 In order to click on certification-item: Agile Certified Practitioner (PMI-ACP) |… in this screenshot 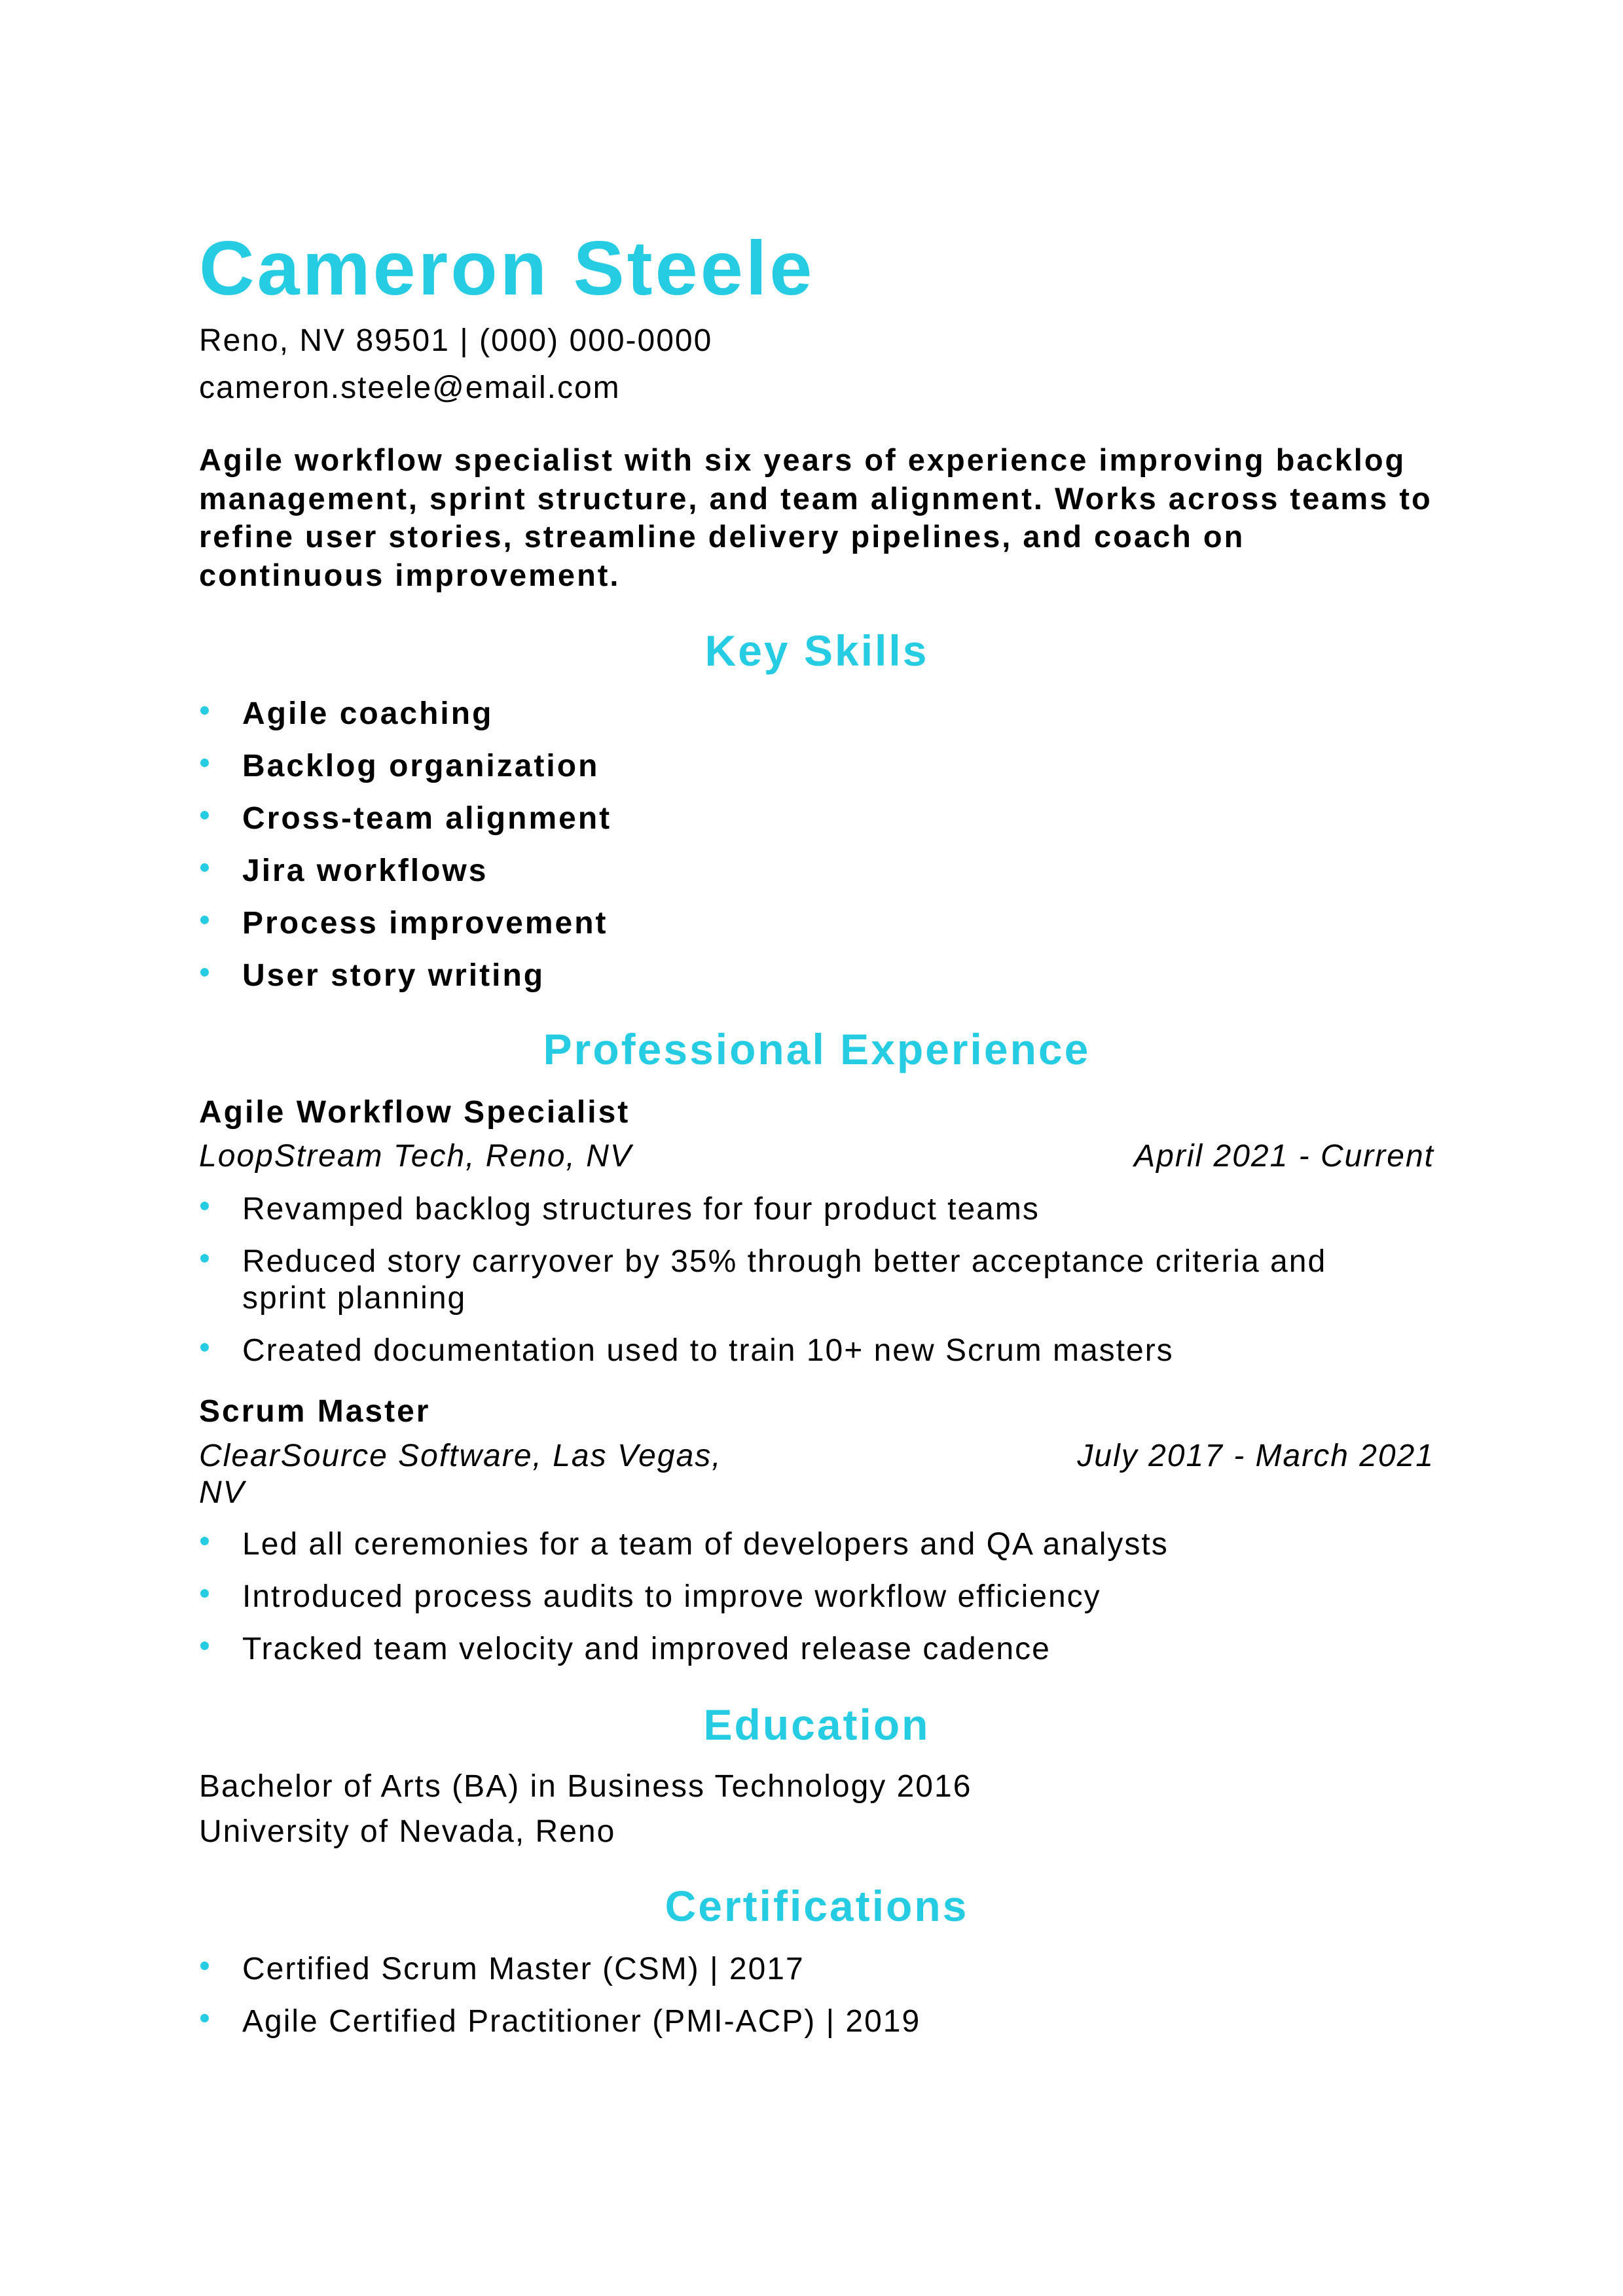, I will do `click(816, 2021)`.